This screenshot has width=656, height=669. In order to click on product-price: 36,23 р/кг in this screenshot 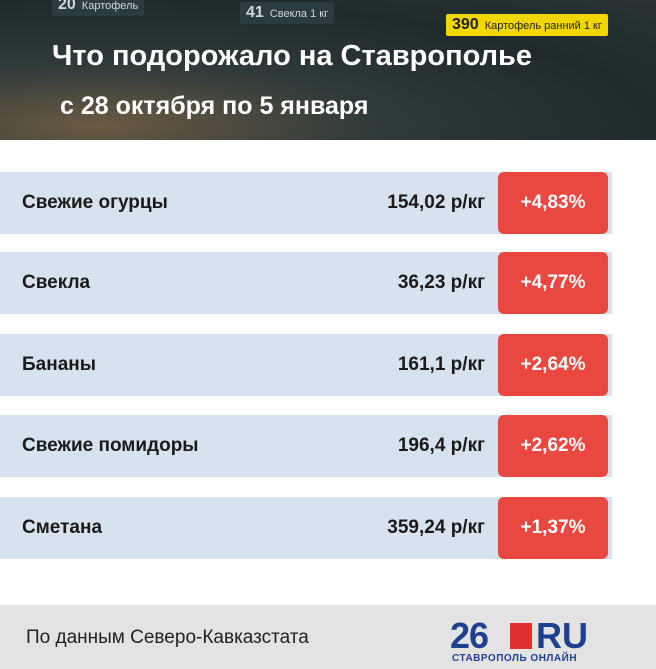, I will do `click(441, 282)`.